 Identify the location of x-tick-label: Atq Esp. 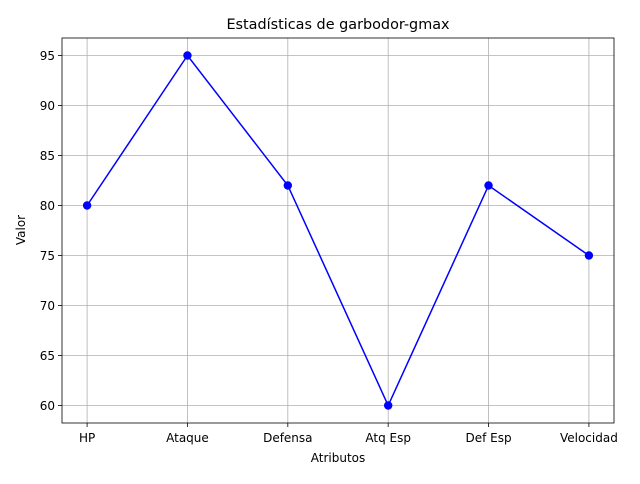
(388, 438).